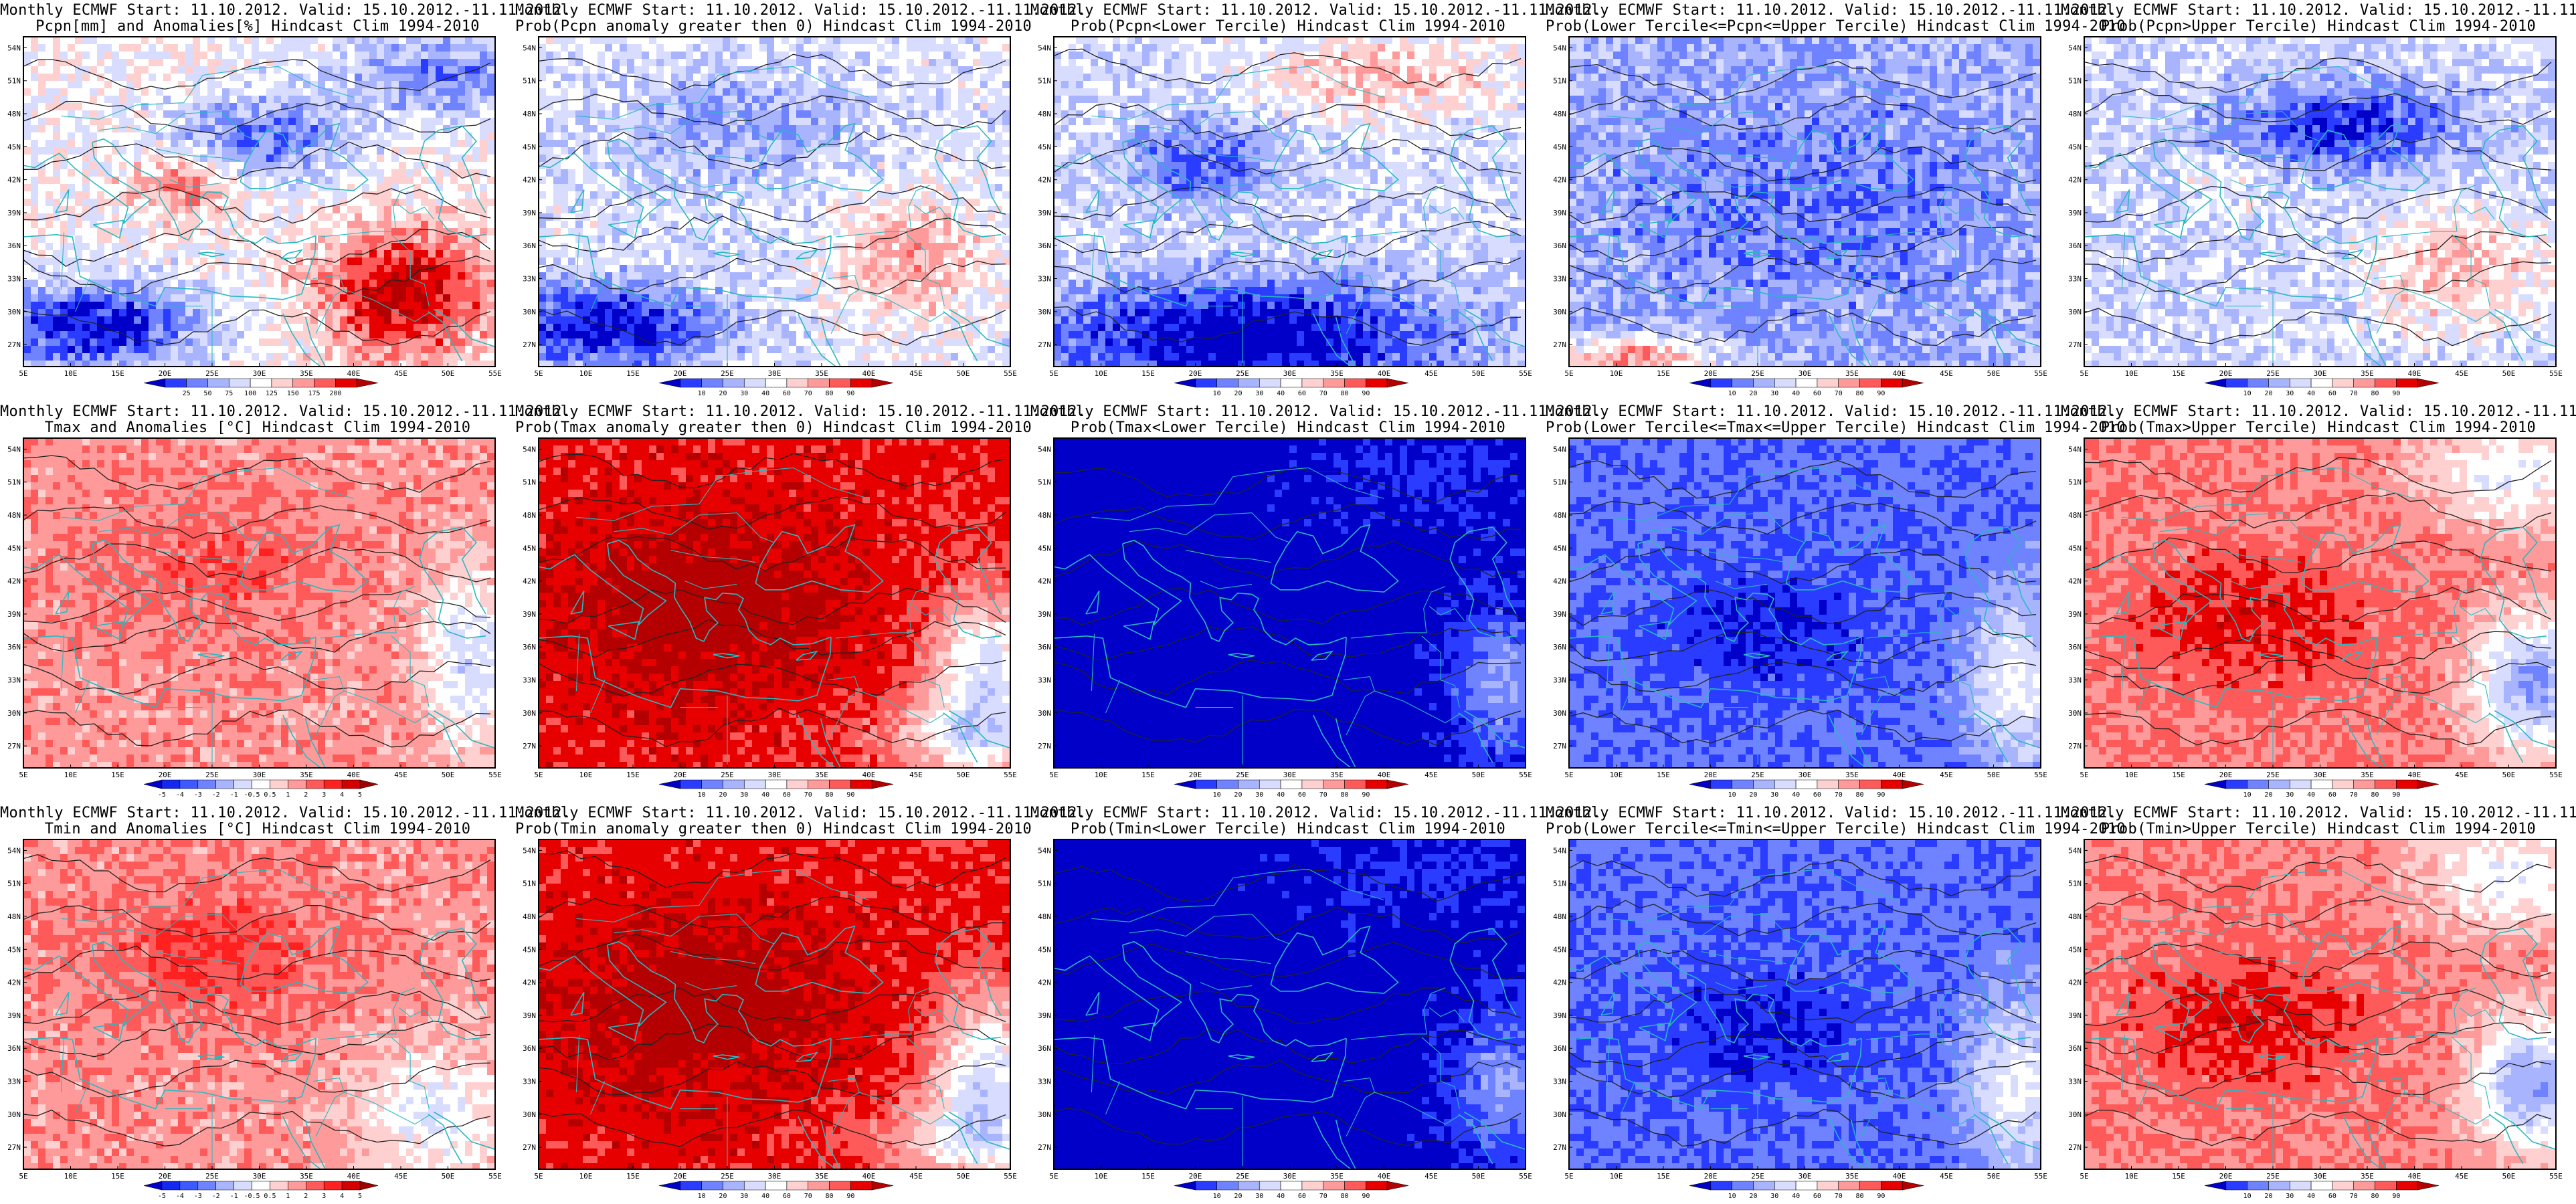 Image resolution: width=2576 pixels, height=1204 pixels. I want to click on colorbar-tick-label: 2, so click(306, 1196).